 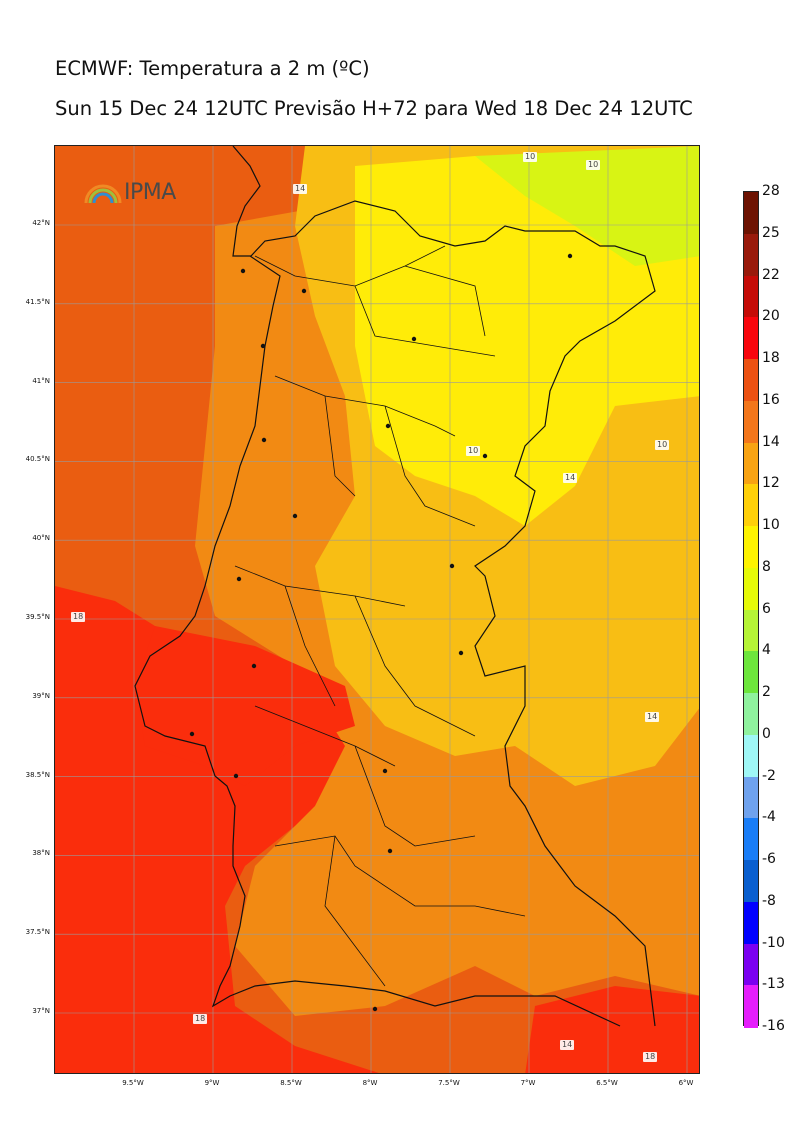 What do you see at coordinates (587, 206) in the screenshot?
I see `zone-coldest` at bounding box center [587, 206].